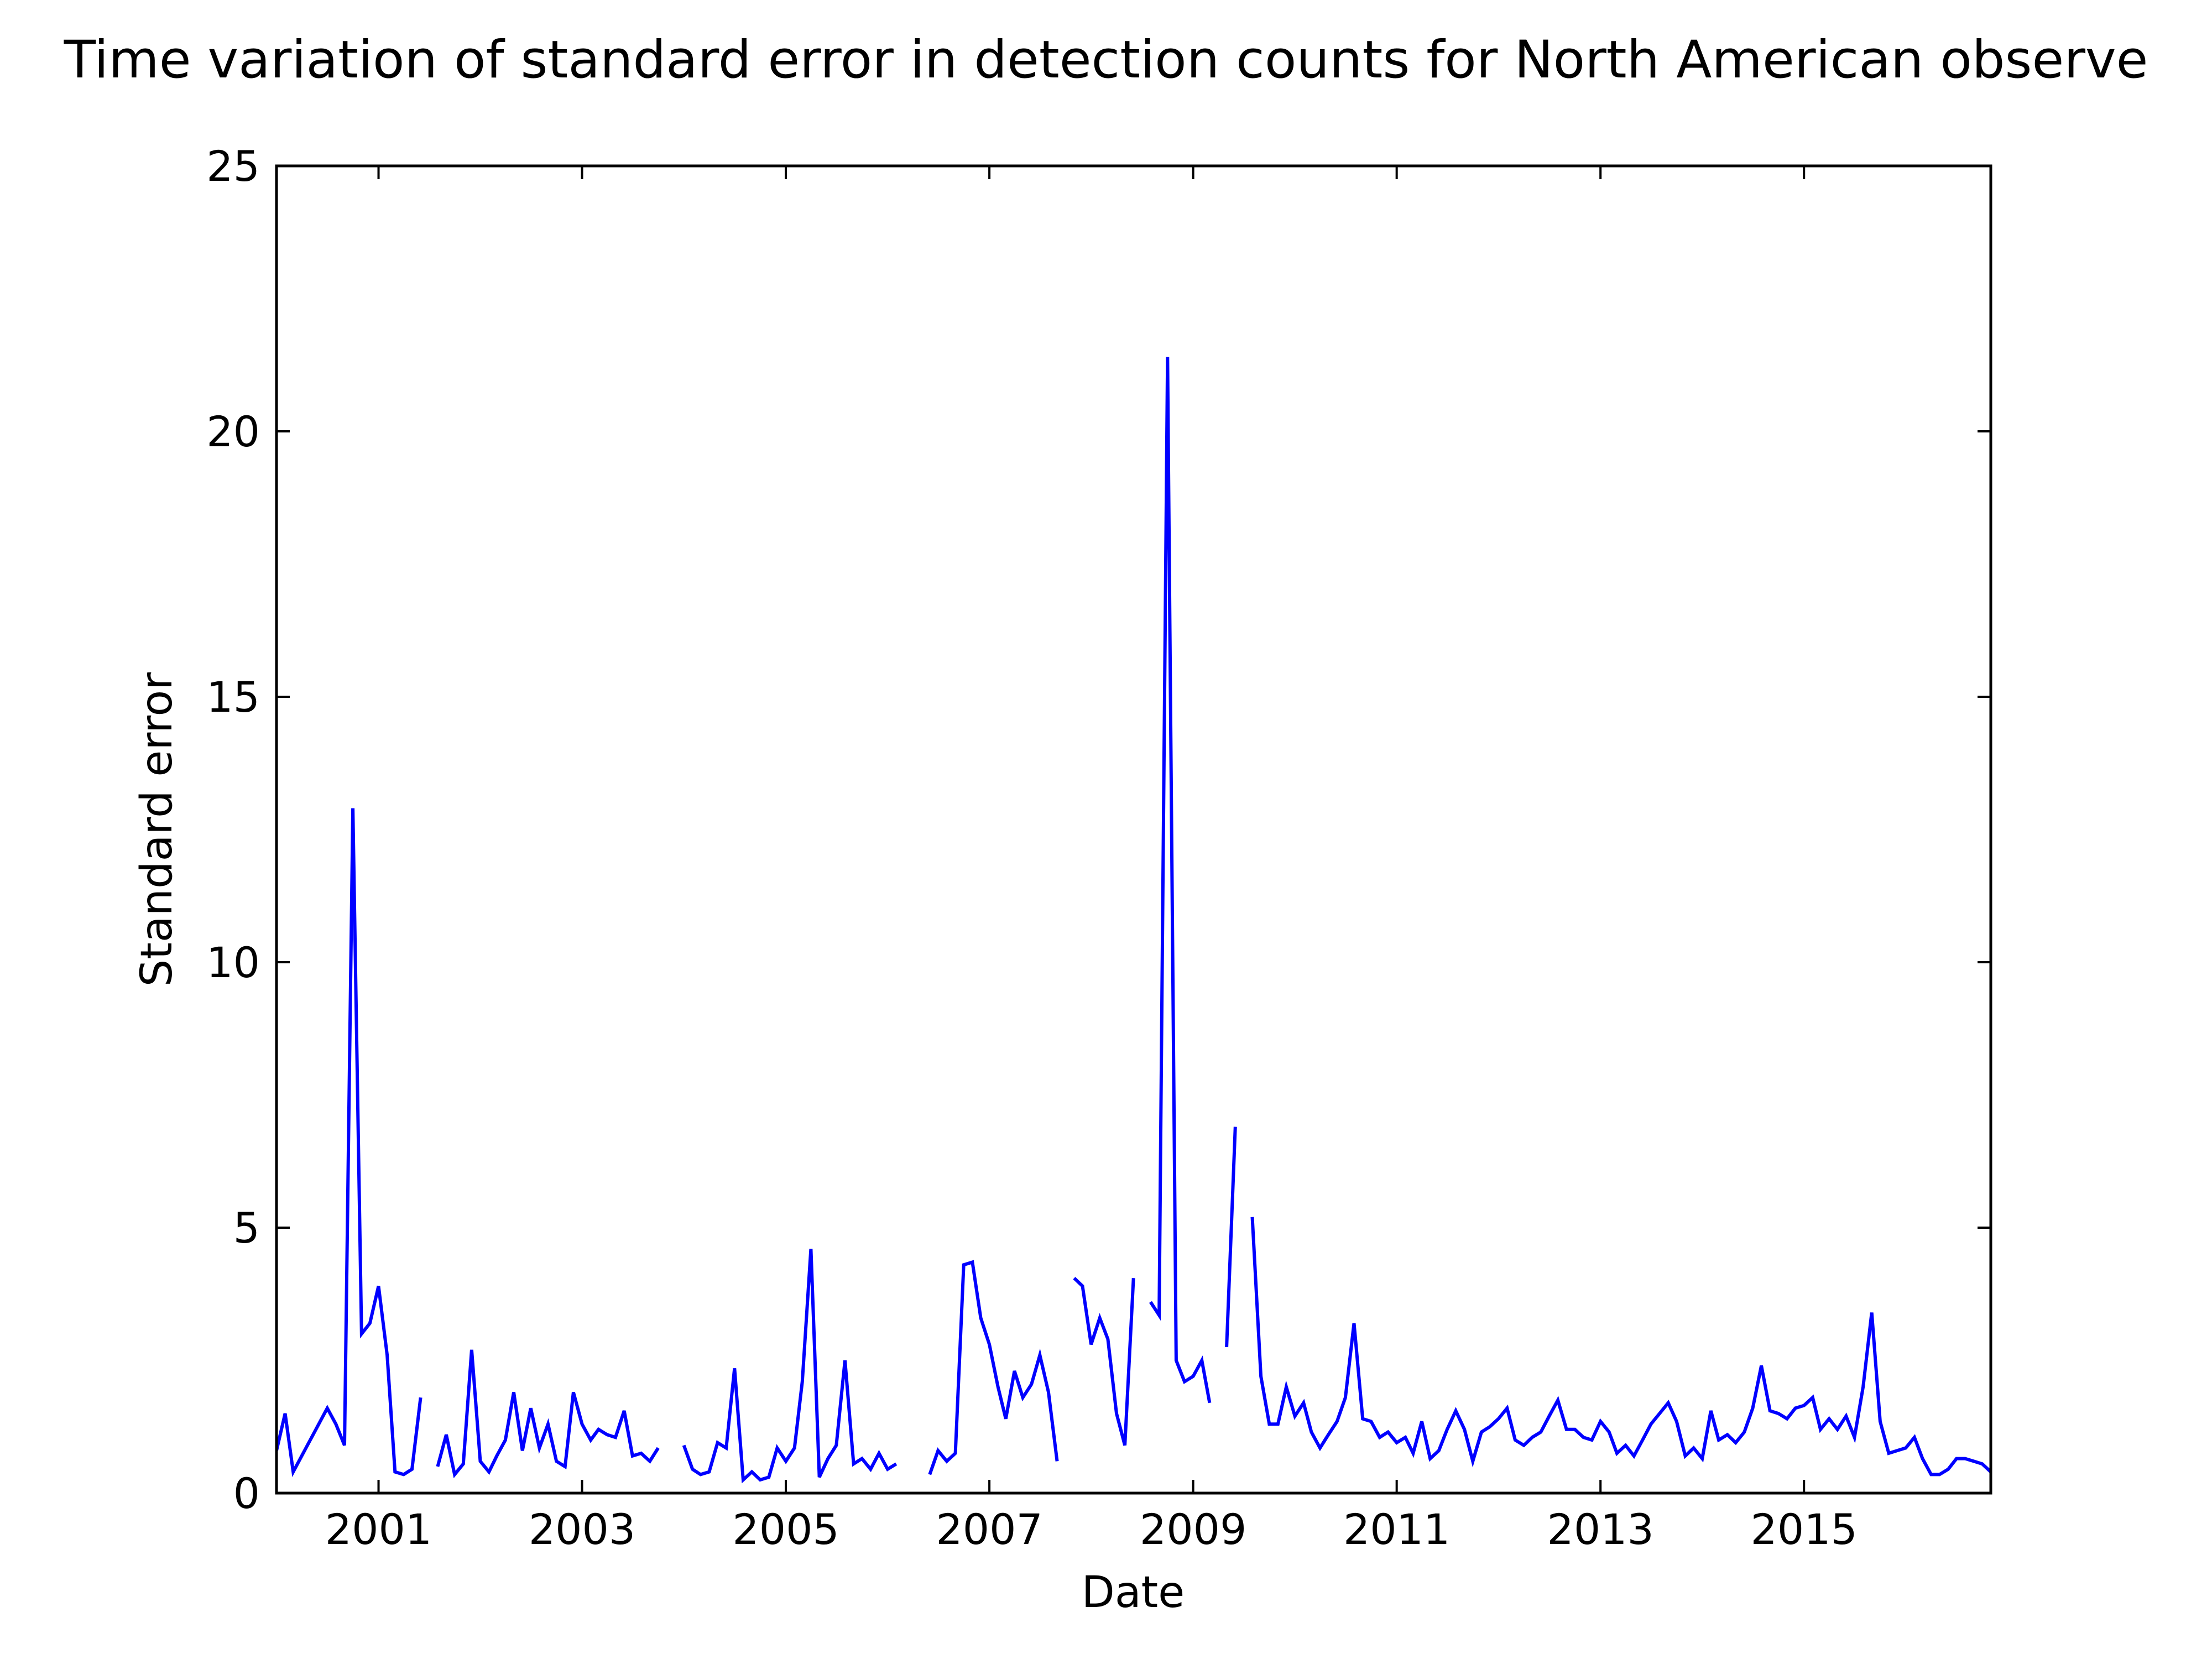 The width and height of the screenshot is (2212, 1659). I want to click on y-tick-label: 25, so click(233, 167).